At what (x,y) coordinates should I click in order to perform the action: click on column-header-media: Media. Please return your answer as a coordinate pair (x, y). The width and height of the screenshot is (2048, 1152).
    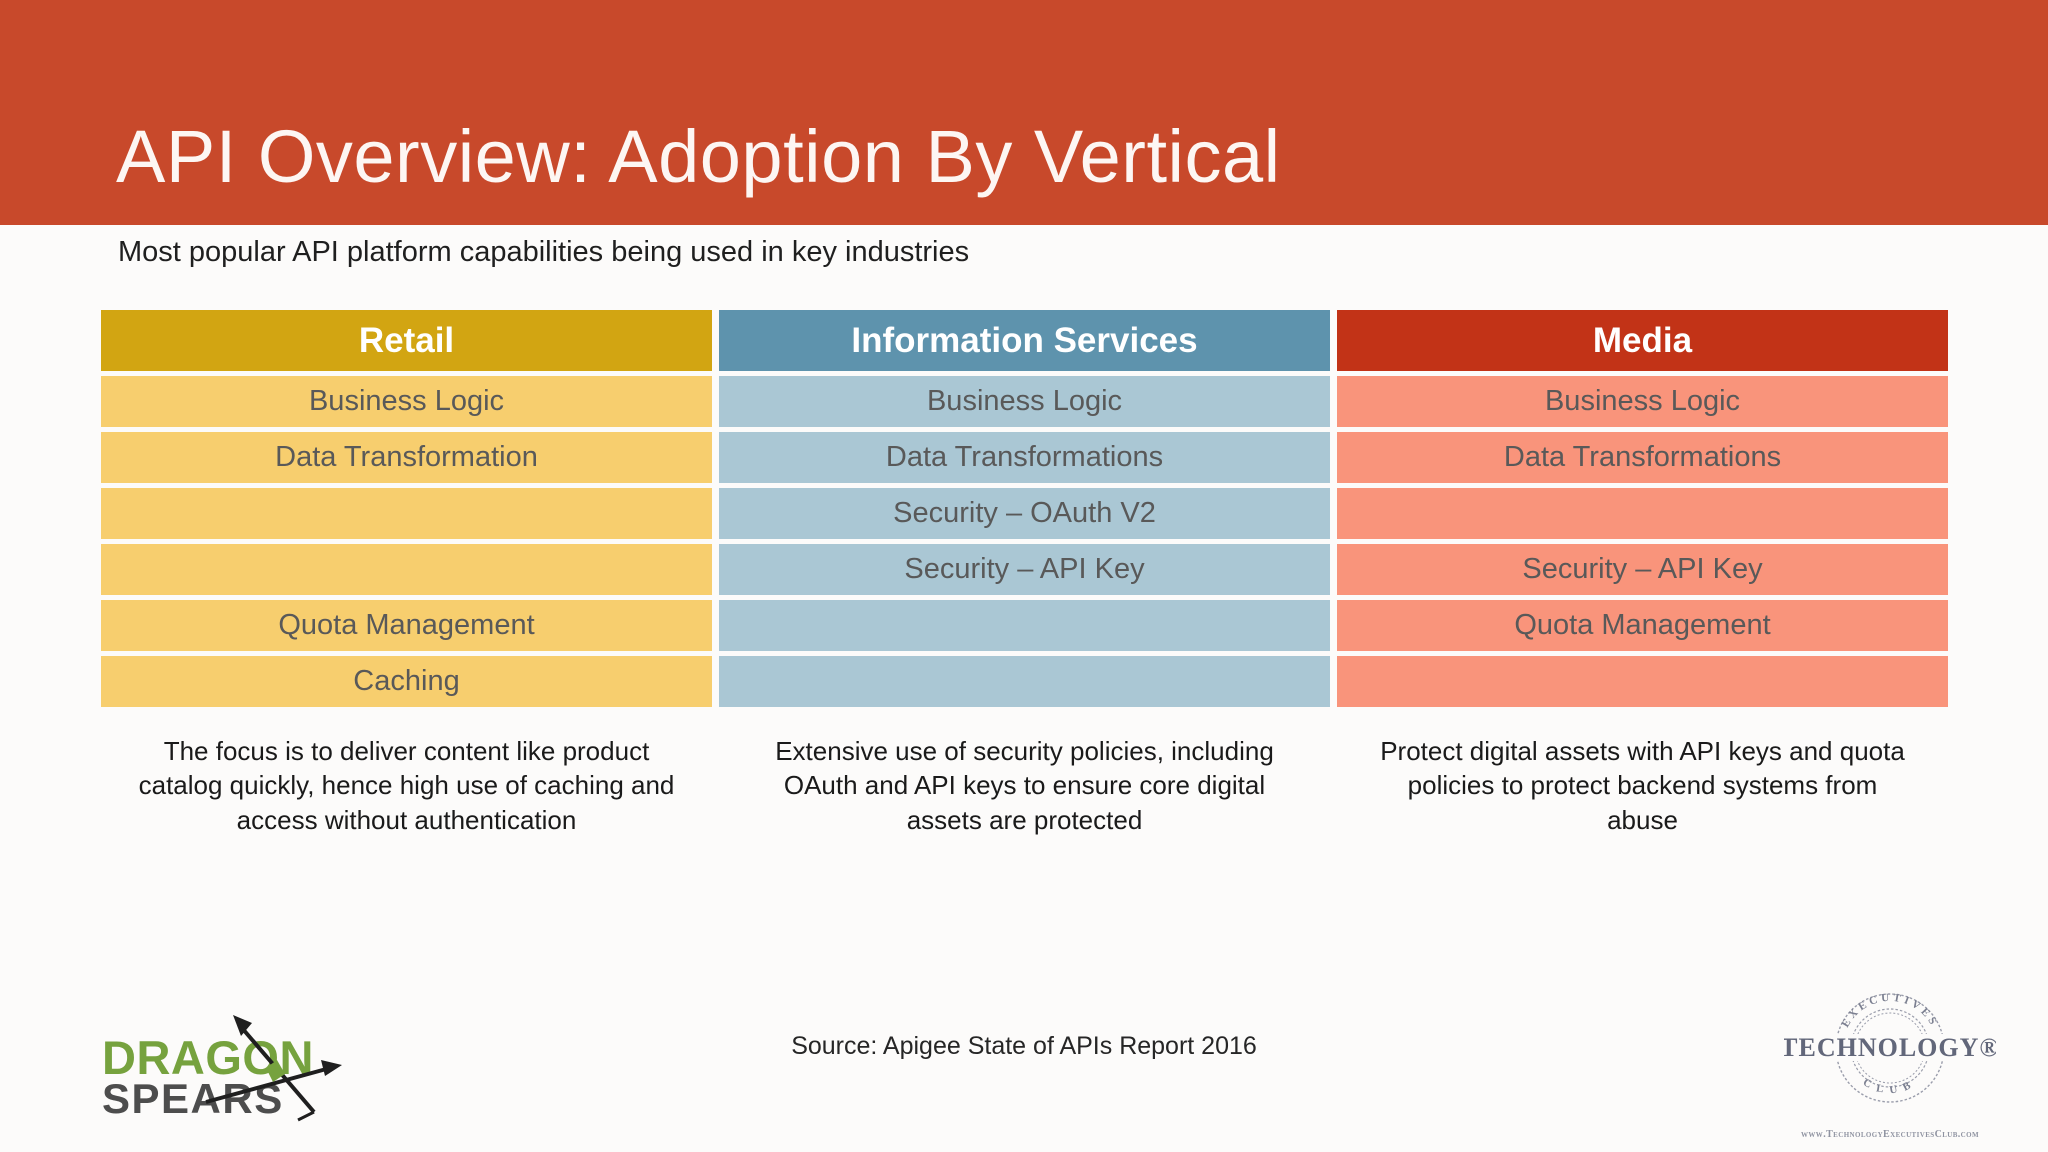
    Looking at the image, I should click on (1642, 340).